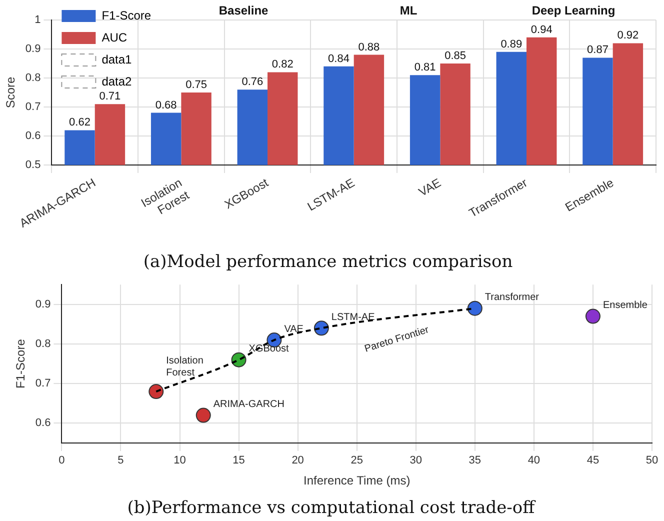  What do you see at coordinates (253, 82) in the screenshot?
I see `data-label: 0.76` at bounding box center [253, 82].